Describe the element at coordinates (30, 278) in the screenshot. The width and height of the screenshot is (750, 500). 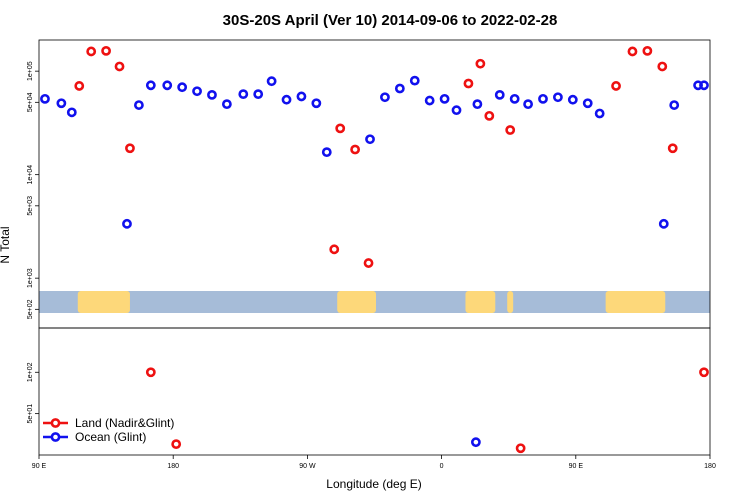
I see `y-tick-label: 1e+03` at that location.